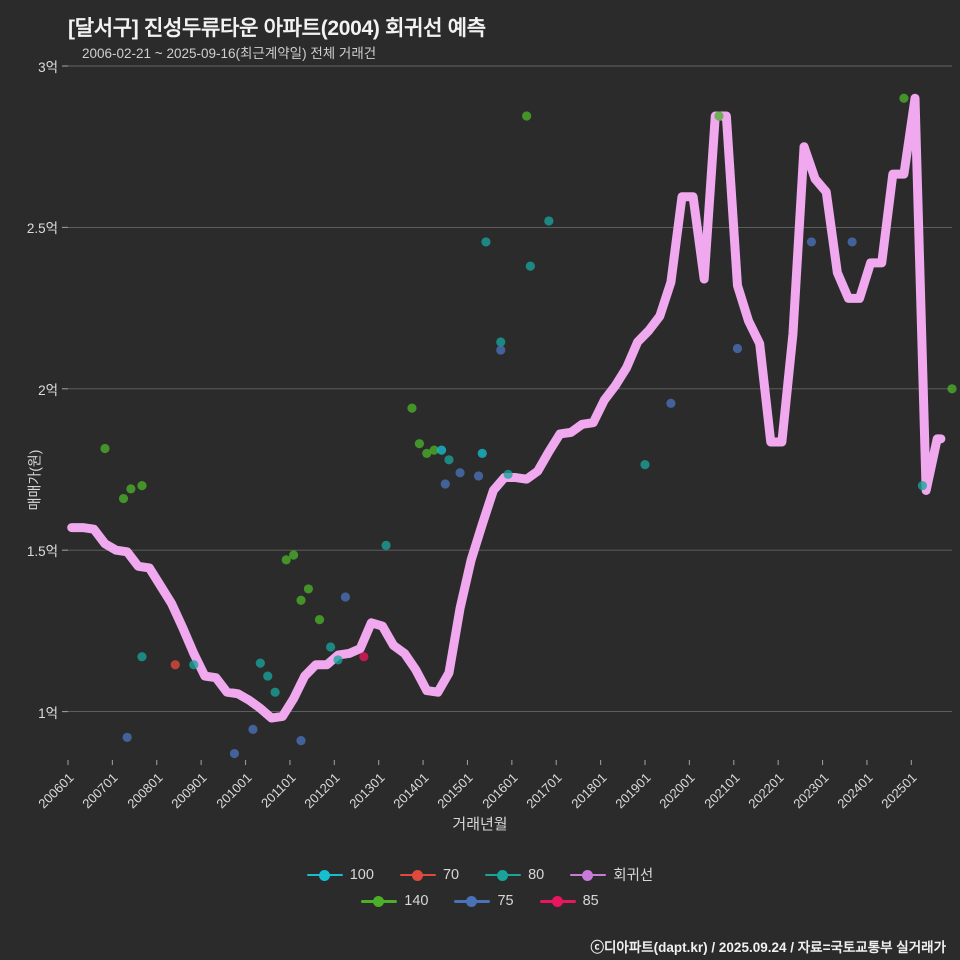 The image size is (960, 960). I want to click on legend-row-2: 140 75 85, so click(480, 901).